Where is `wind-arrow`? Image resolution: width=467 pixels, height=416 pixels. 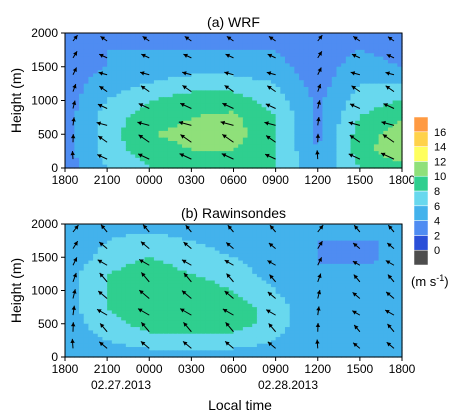 wind-arrow is located at coordinates (272, 38).